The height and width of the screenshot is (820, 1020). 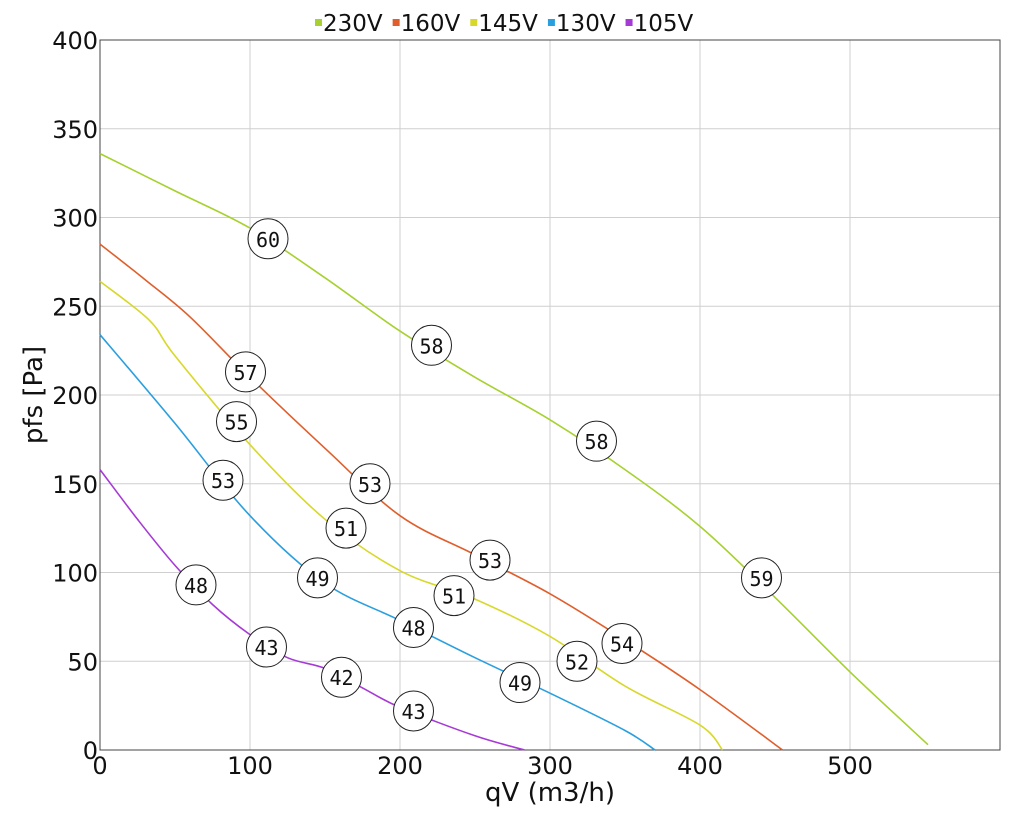 I want to click on marker-105v: 42, so click(x=341, y=677).